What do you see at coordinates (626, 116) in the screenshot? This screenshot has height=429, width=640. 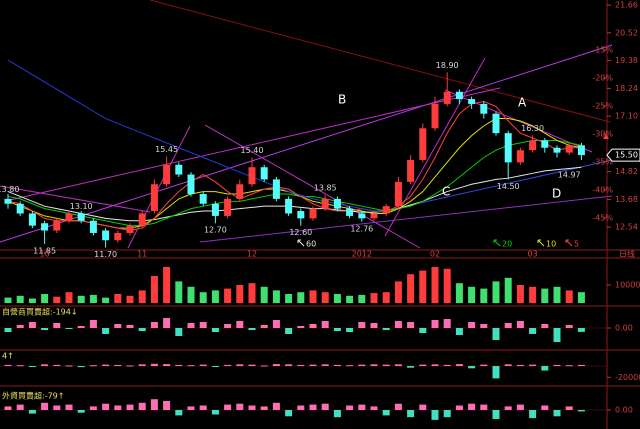 I see `y-tick-label: 17.10` at bounding box center [626, 116].